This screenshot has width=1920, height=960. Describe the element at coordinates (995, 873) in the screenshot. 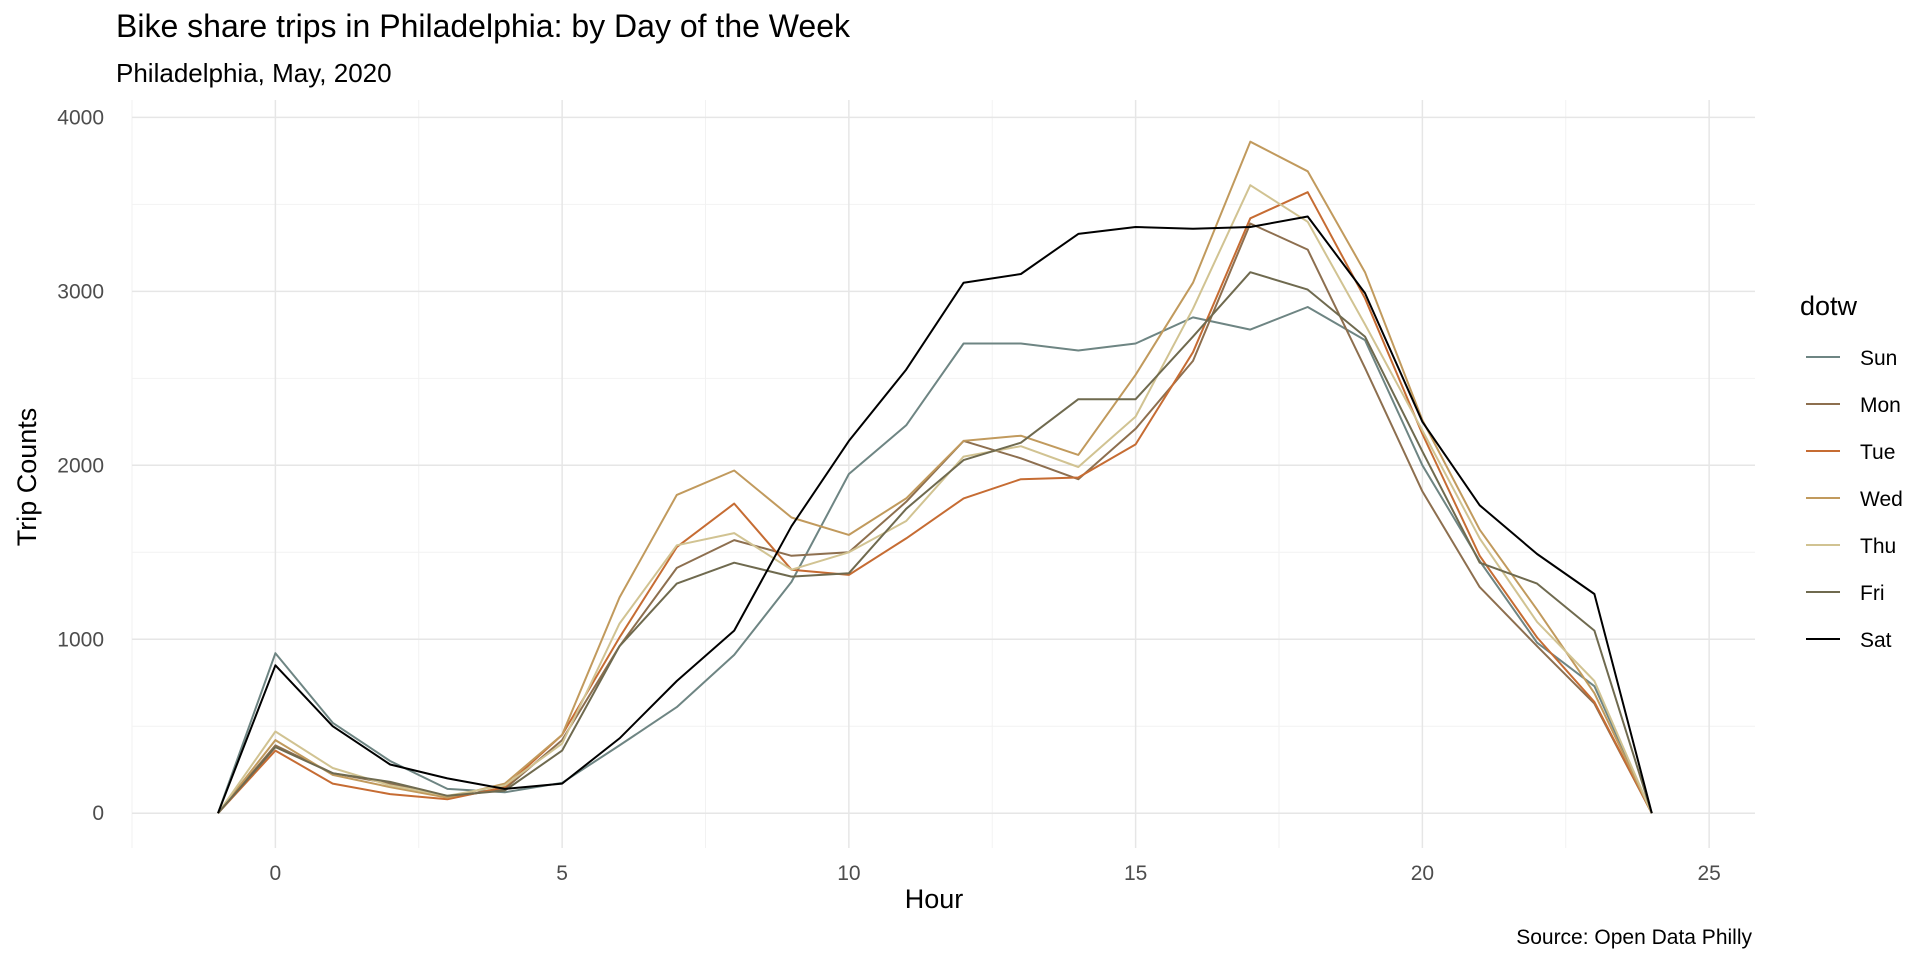

I see `x-axis-ticks: 0 5 10 15 20 25` at that location.